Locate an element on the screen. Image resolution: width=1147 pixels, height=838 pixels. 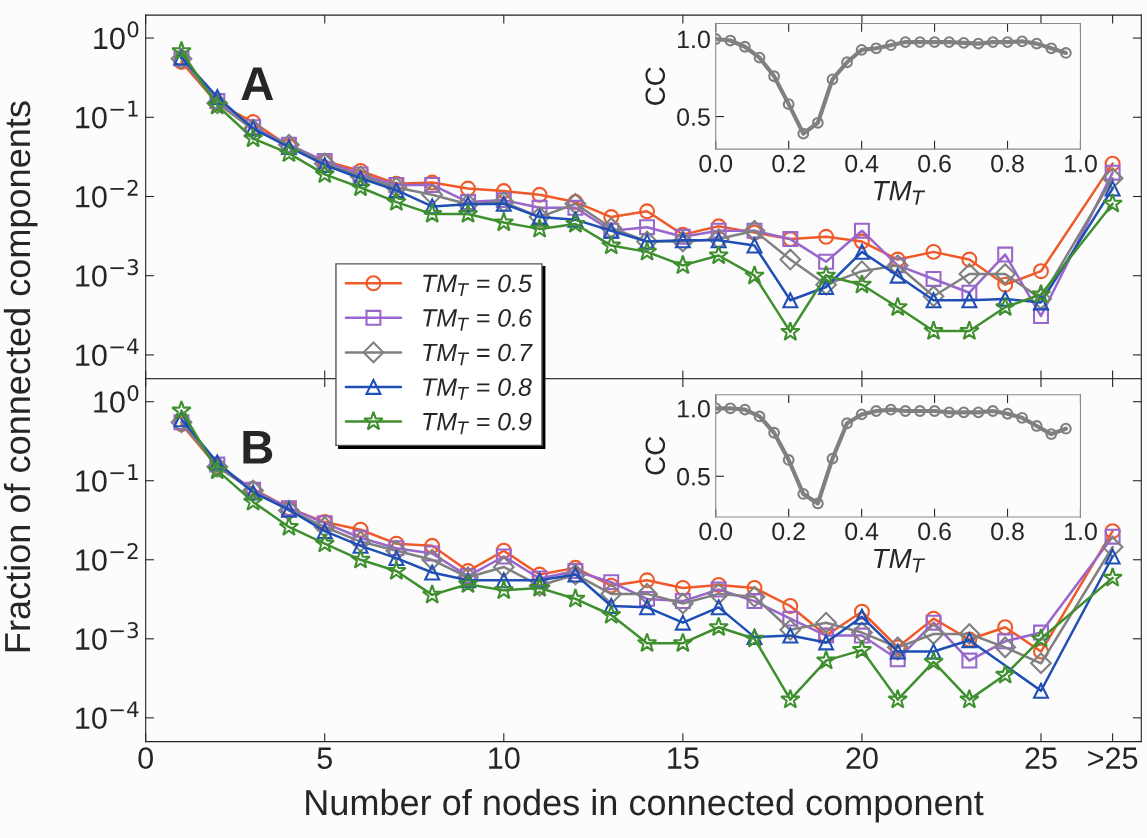
y-axis-title: Fraction of connected components is located at coordinates (20, 376).